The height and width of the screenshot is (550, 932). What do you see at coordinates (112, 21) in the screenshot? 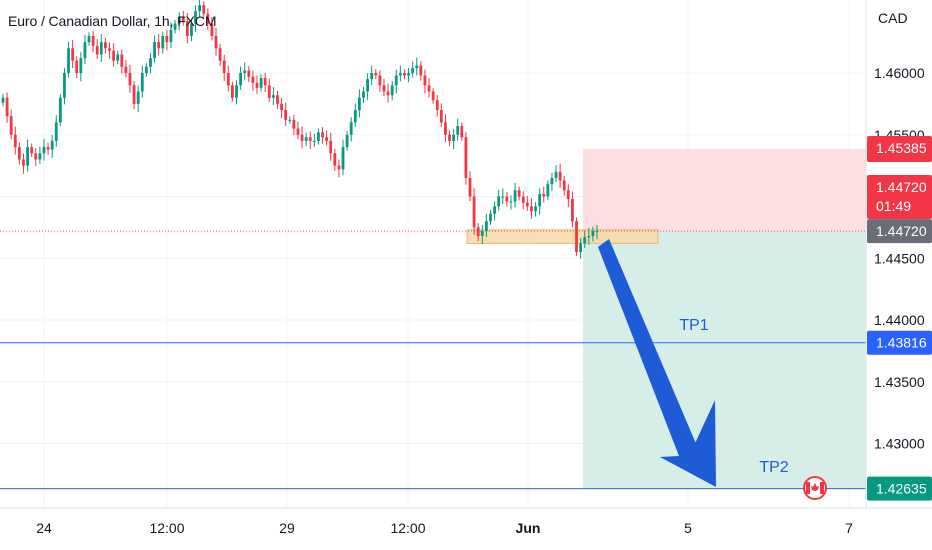
I see `symbol-title: Euro / Canadian Dollar, 1h, FXCM` at bounding box center [112, 21].